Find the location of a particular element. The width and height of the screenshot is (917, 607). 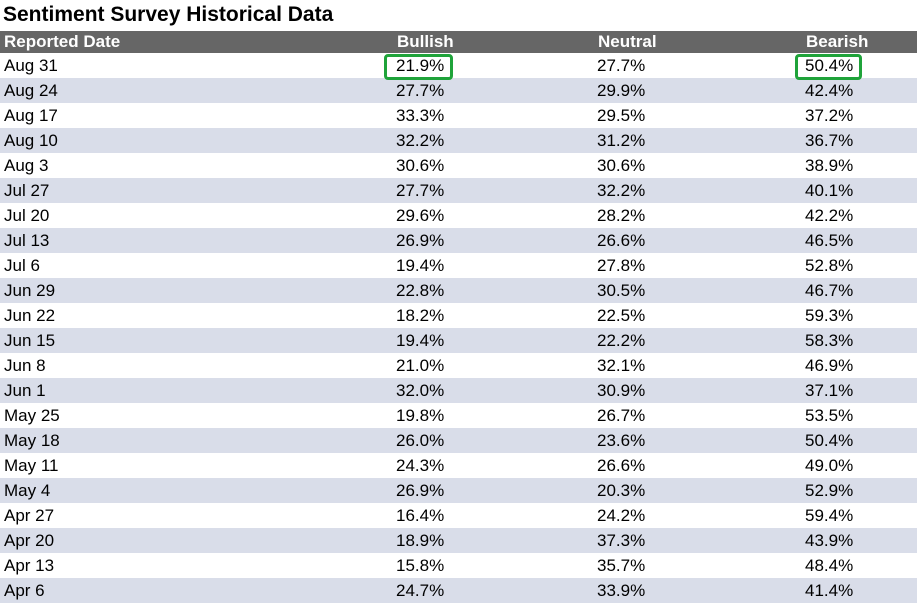

cell-neutral: 27.7% is located at coordinates (621, 65).